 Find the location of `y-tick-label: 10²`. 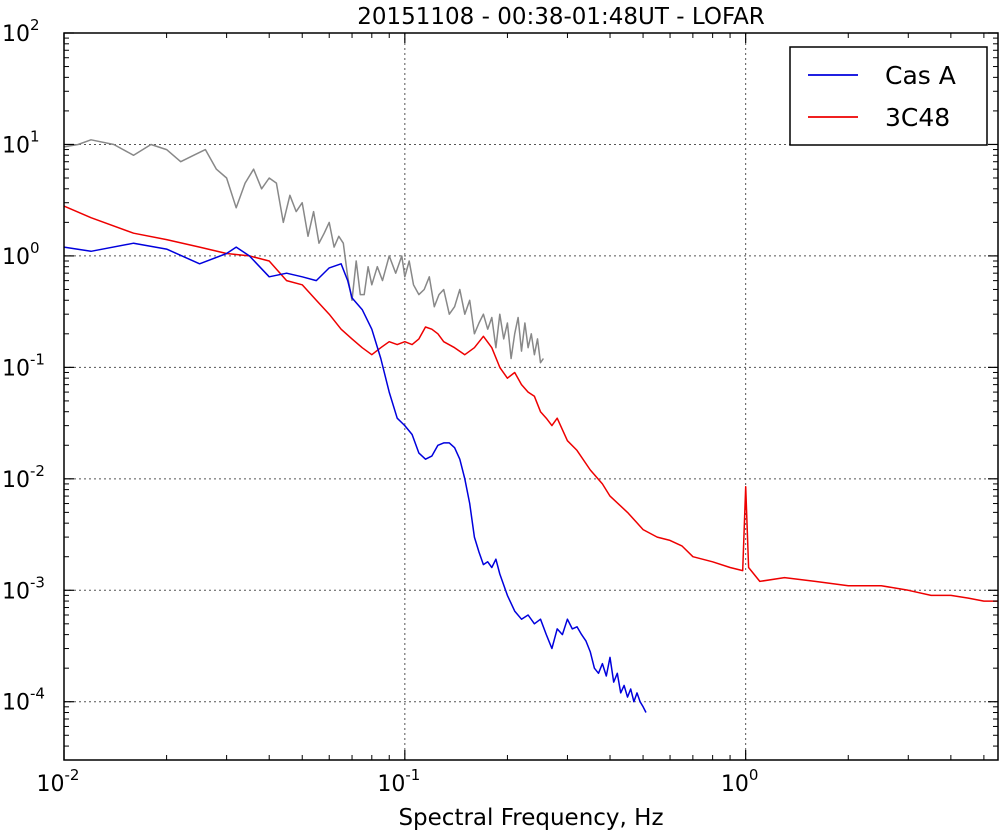

y-tick-label: 10² is located at coordinates (21, 31).